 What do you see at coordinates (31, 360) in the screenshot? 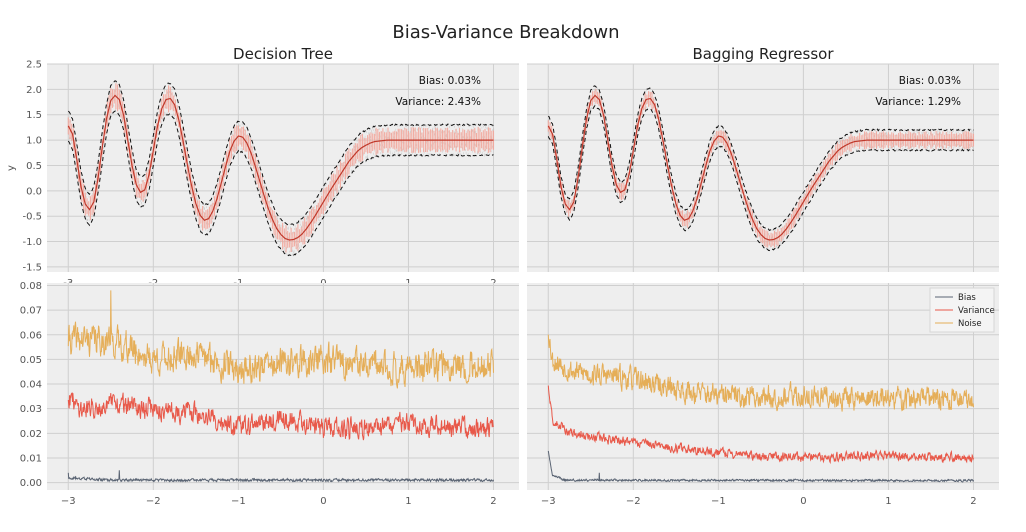
I see `y-tick-label: 0.05` at bounding box center [31, 360].